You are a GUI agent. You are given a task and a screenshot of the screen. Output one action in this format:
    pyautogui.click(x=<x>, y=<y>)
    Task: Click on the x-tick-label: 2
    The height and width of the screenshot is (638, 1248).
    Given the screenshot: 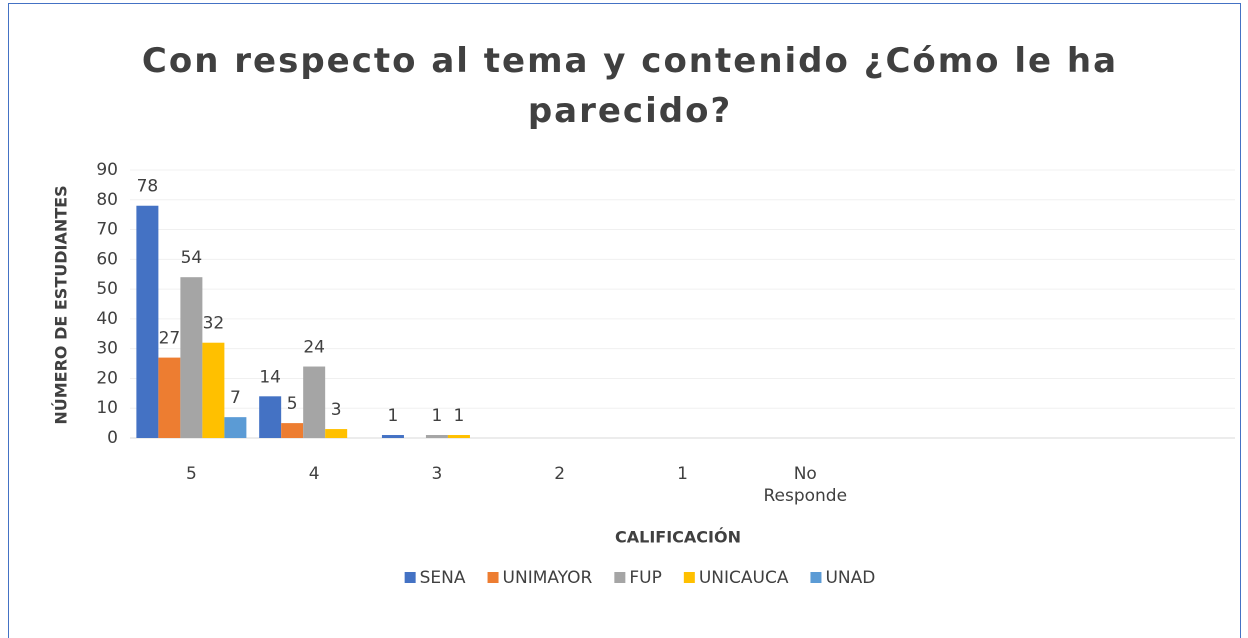 What is the action you would take?
    pyautogui.click(x=560, y=474)
    